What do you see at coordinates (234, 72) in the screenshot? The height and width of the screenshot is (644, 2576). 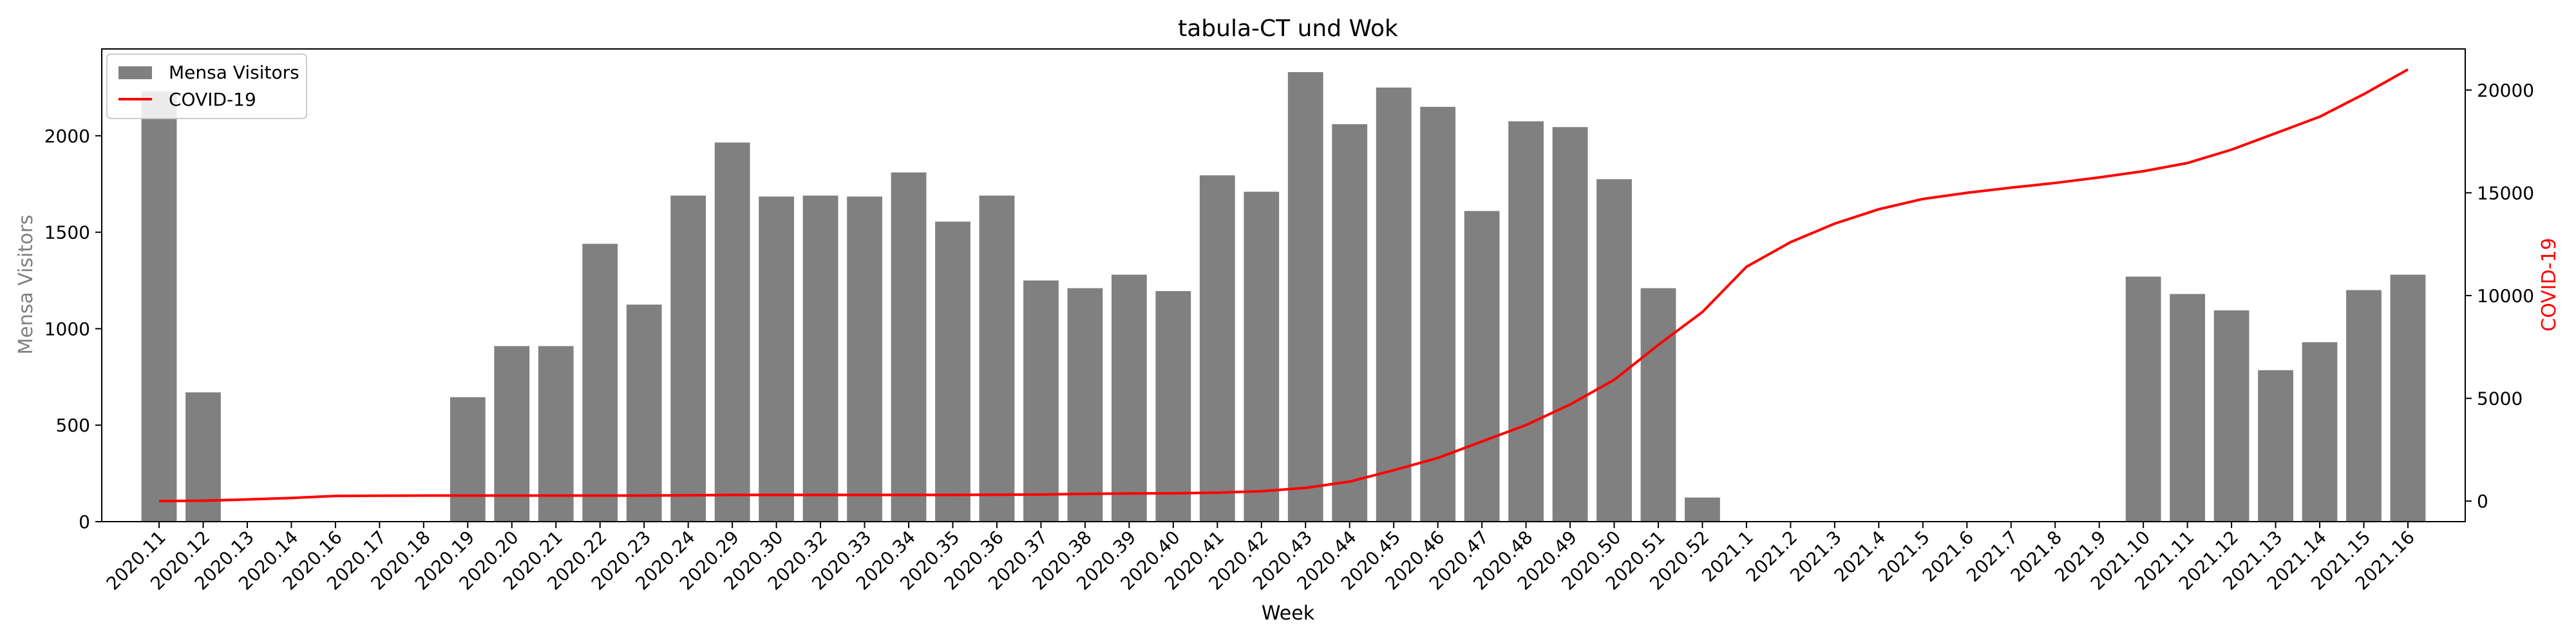 I see `legend-label-mensa-visitors: Mensa Visitors` at bounding box center [234, 72].